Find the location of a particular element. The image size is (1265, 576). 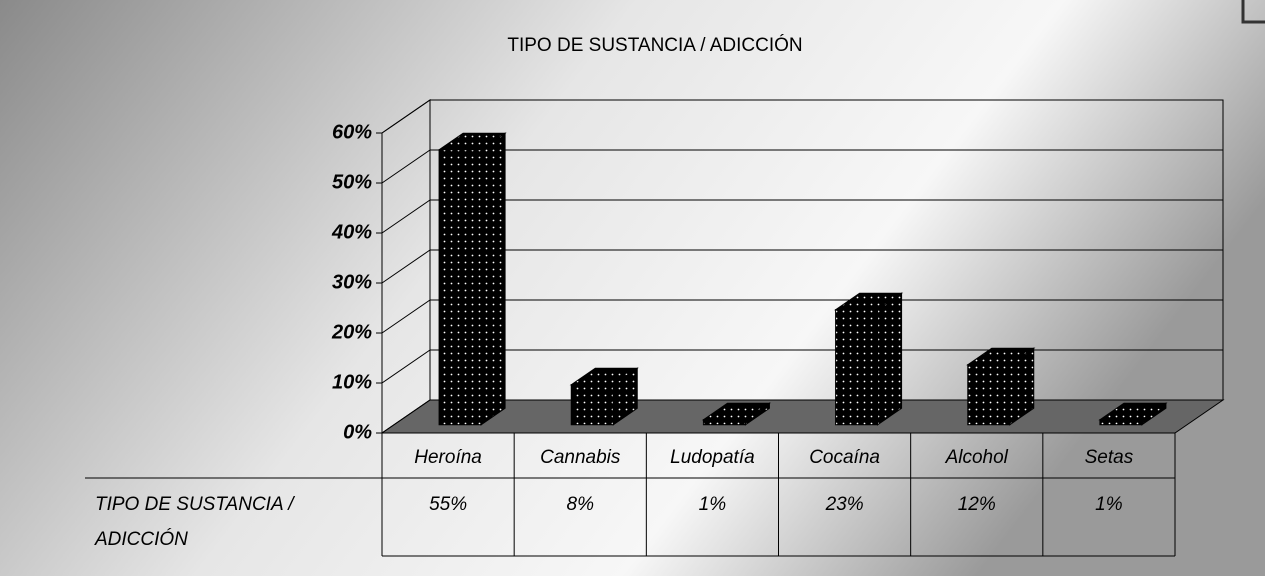

data-label: 8% is located at coordinates (581, 504).